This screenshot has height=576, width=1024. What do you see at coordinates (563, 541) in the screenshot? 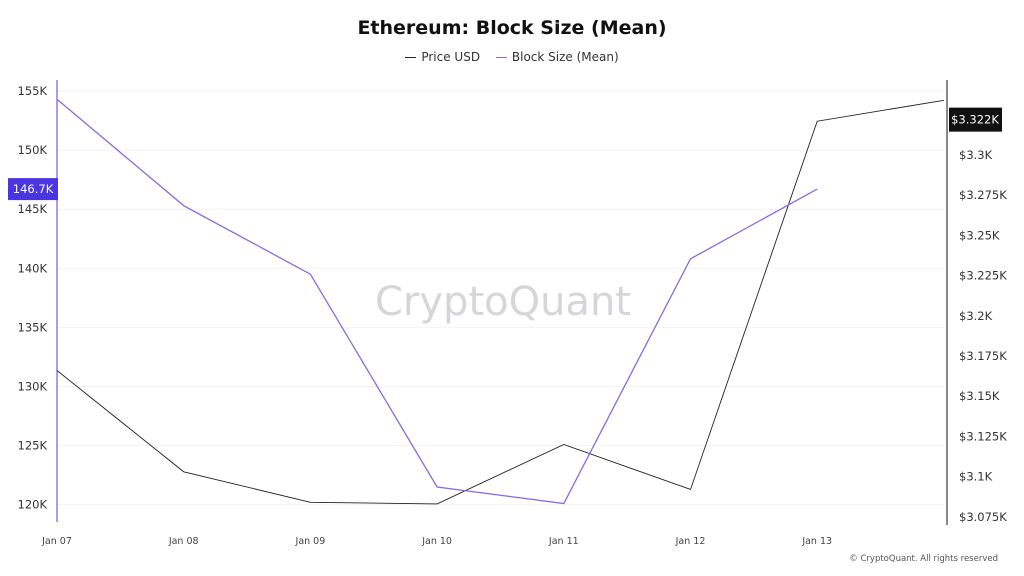
I see `x-tick-label: Jan 11` at bounding box center [563, 541].